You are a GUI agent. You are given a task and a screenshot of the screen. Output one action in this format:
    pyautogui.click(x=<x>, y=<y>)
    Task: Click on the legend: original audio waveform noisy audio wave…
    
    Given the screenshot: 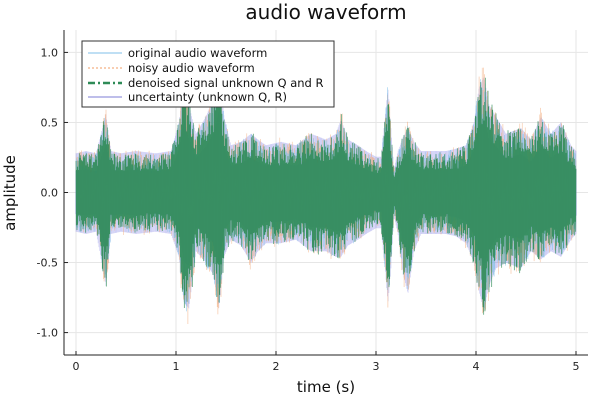 What is the action you would take?
    pyautogui.click(x=208, y=74)
    